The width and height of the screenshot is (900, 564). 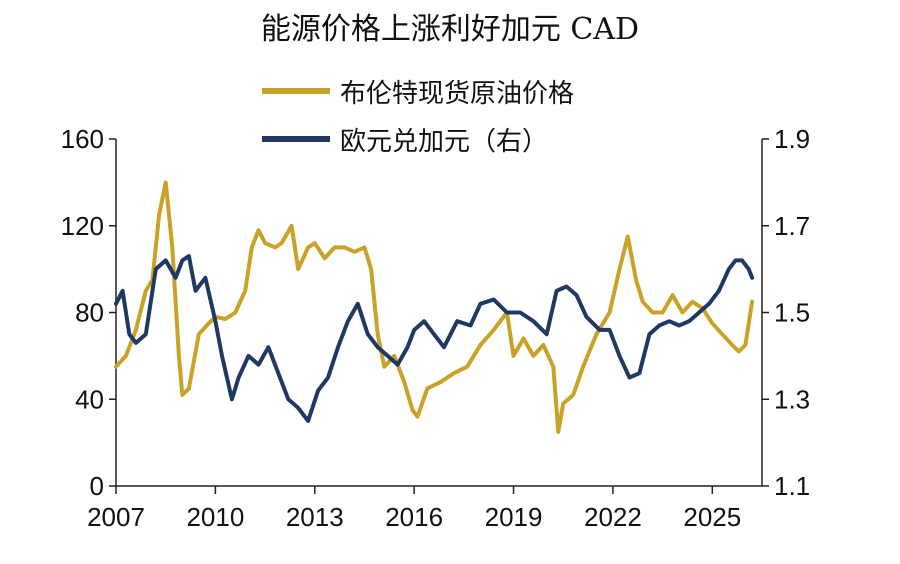 I want to click on y-left-tick-label: 0, so click(x=97, y=486).